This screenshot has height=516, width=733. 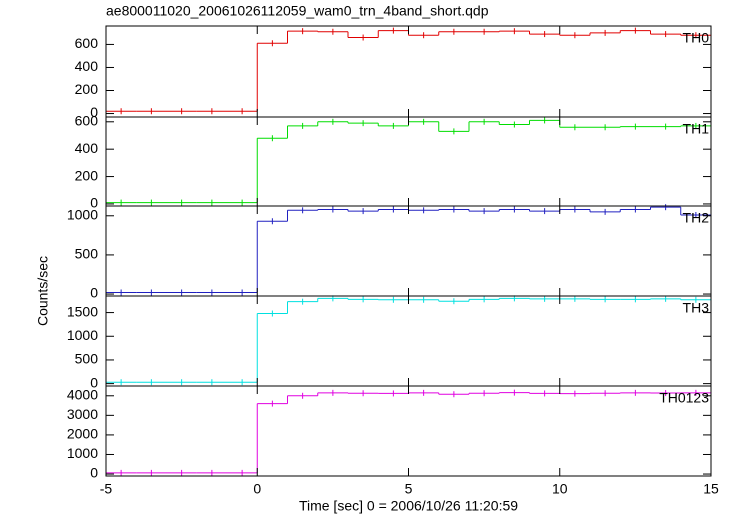 I want to click on panel-label: TH3, so click(x=696, y=308).